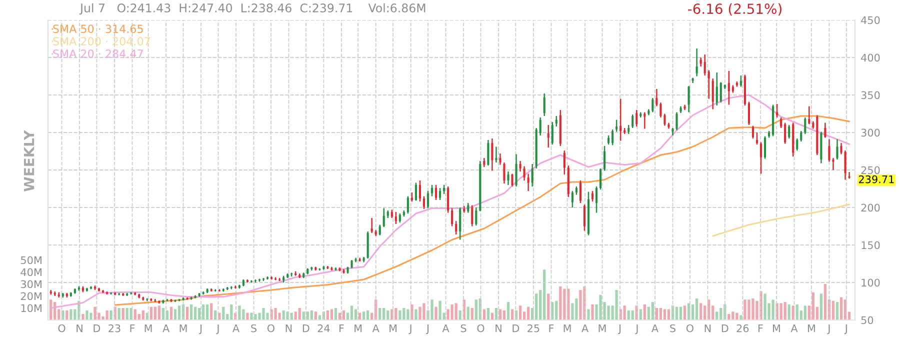 This screenshot has height=340, width=900. What do you see at coordinates (870, 95) in the screenshot?
I see `y-tick-label: 350` at bounding box center [870, 95].